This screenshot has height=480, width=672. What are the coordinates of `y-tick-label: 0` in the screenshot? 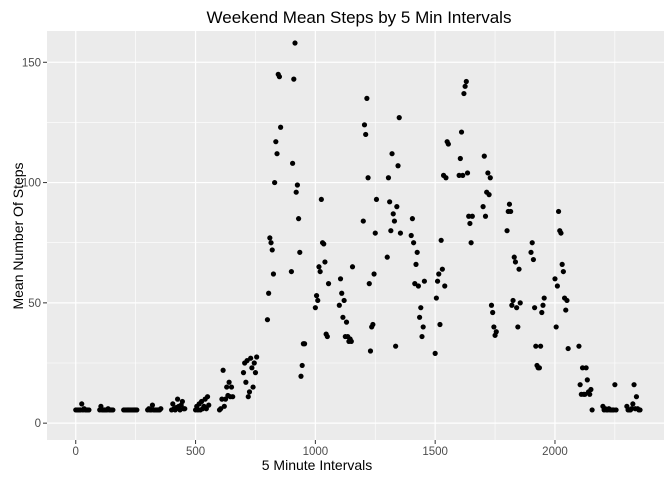 It's located at (38, 424).